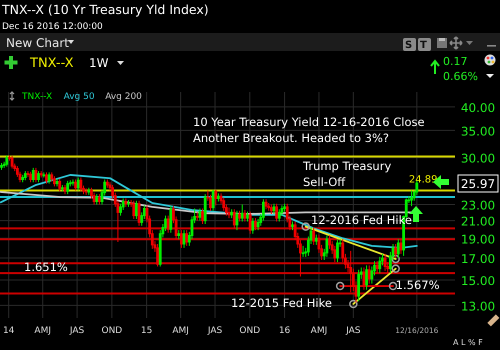 The height and width of the screenshot is (350, 500). I want to click on y-tick-label: 19.00, so click(478, 239).